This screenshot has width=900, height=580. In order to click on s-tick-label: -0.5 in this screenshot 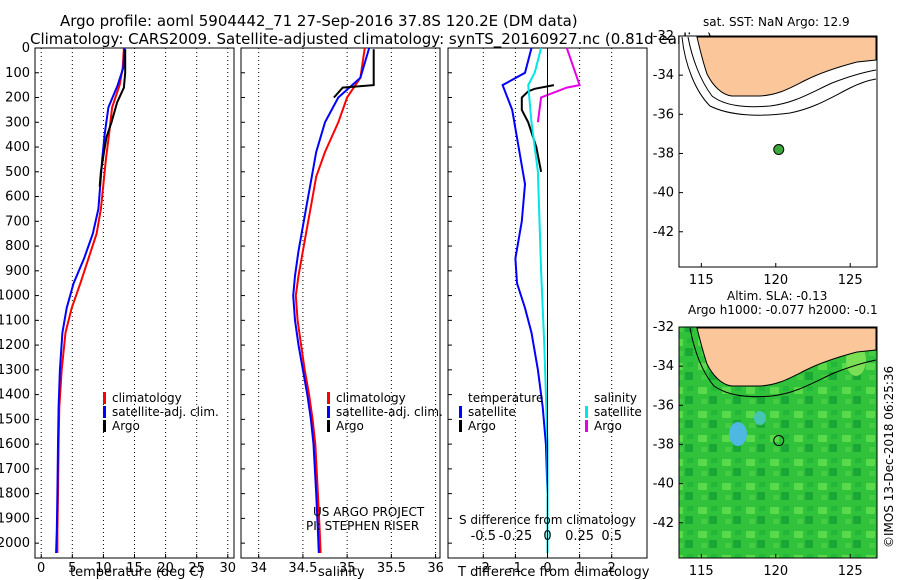, I will do `click(483, 536)`.